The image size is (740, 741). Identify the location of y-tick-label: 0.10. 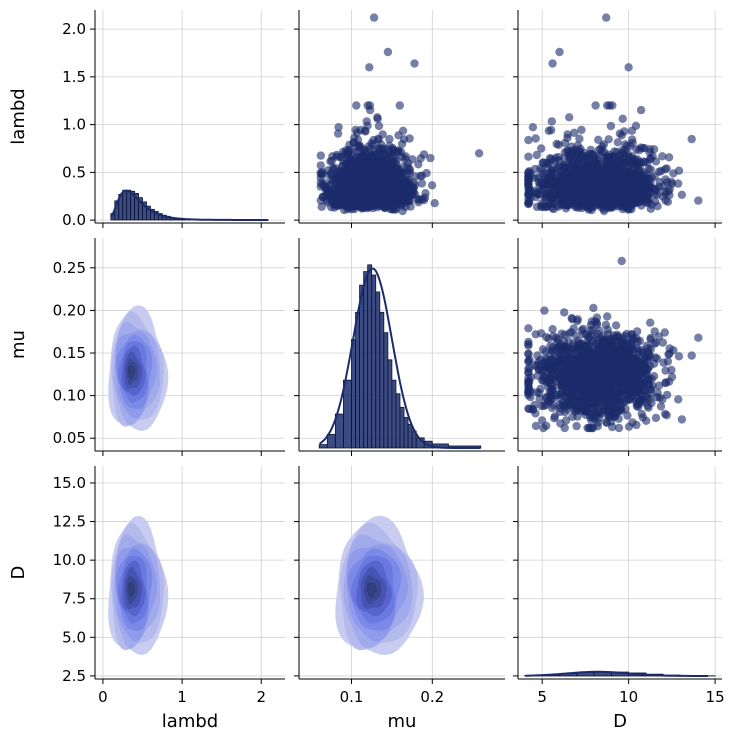
(69, 396).